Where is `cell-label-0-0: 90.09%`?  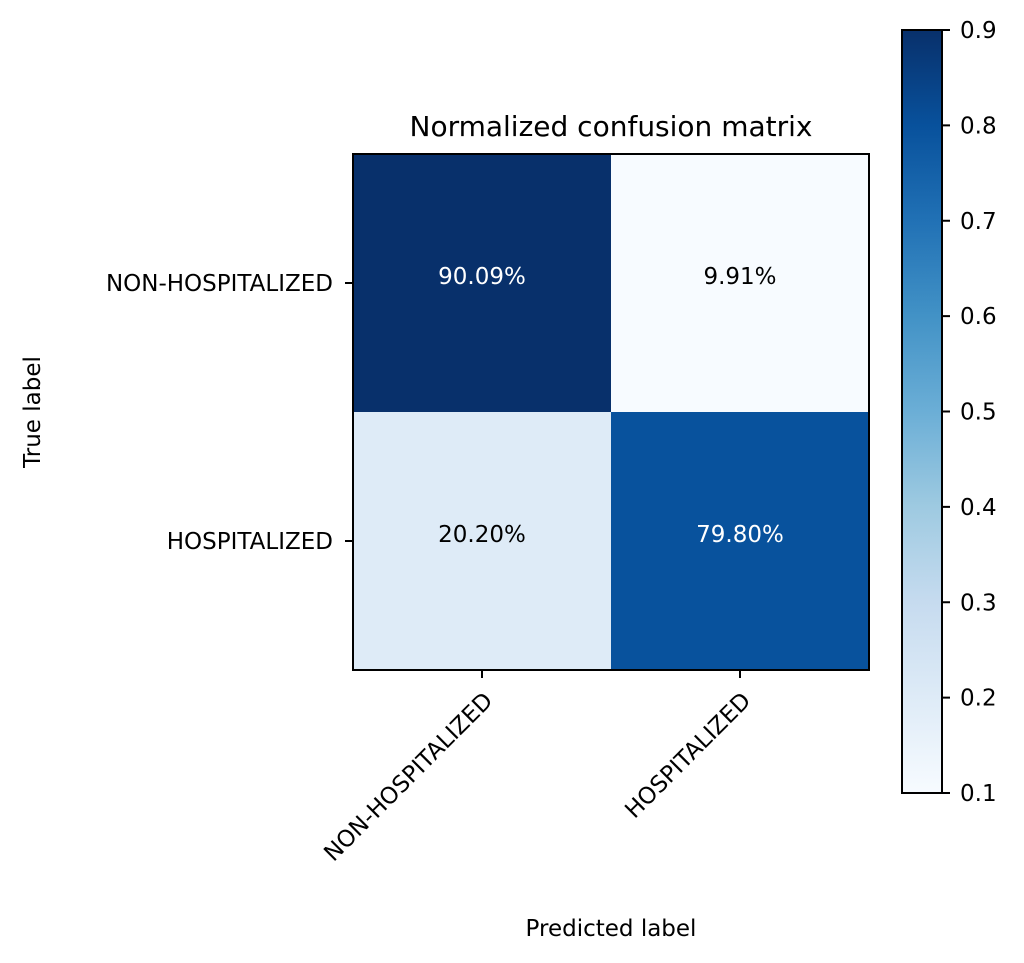
cell-label-0-0: 90.09% is located at coordinates (482, 277).